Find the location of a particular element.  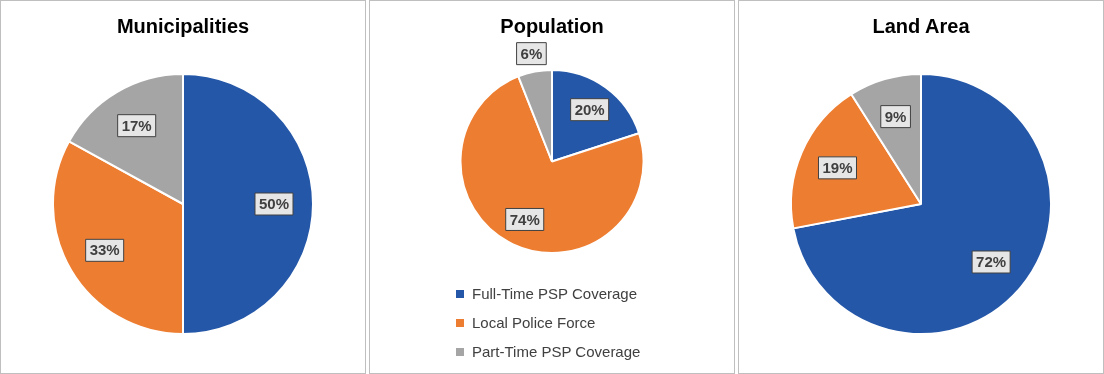

legend-label: Local Police Force is located at coordinates (534, 322).